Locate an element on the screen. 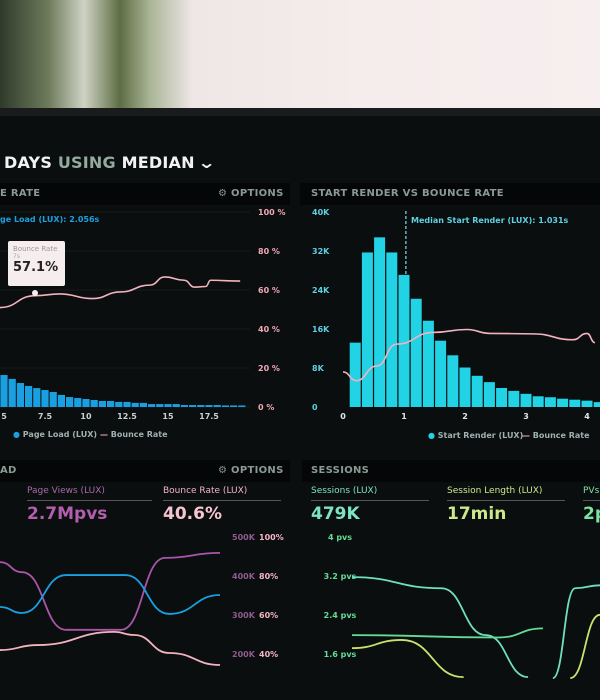  panel3-options-button: ⚙ OPTIONS is located at coordinates (251, 470).